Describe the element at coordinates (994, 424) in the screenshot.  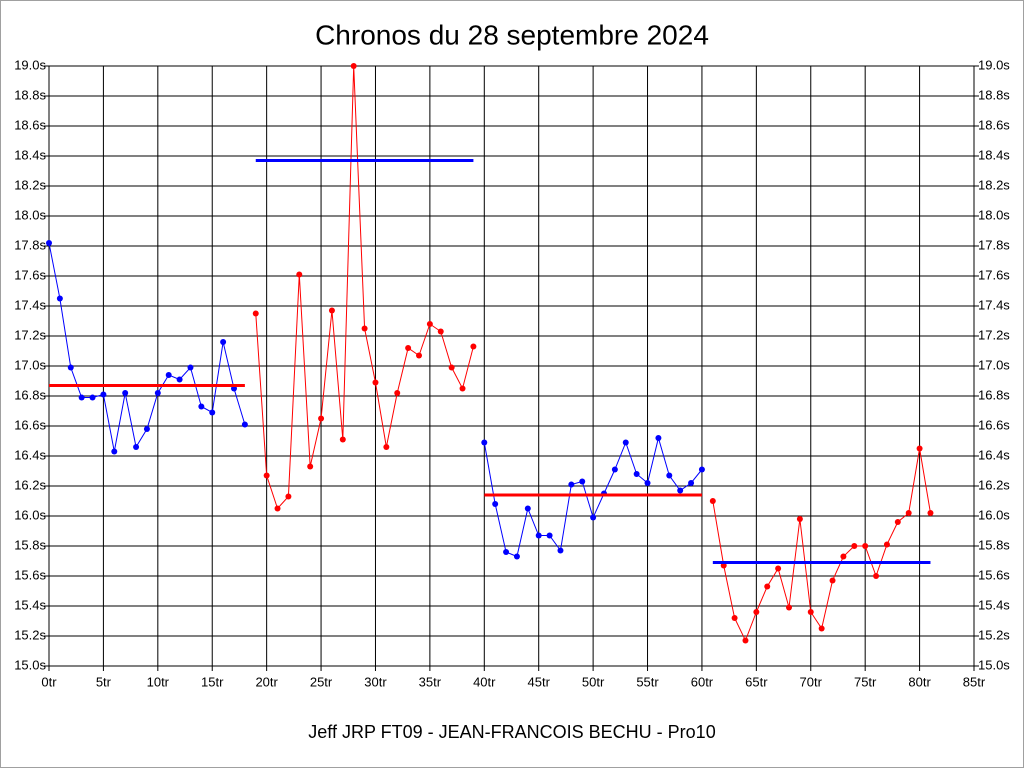
I see `y2-tick-label: 16.6s` at that location.